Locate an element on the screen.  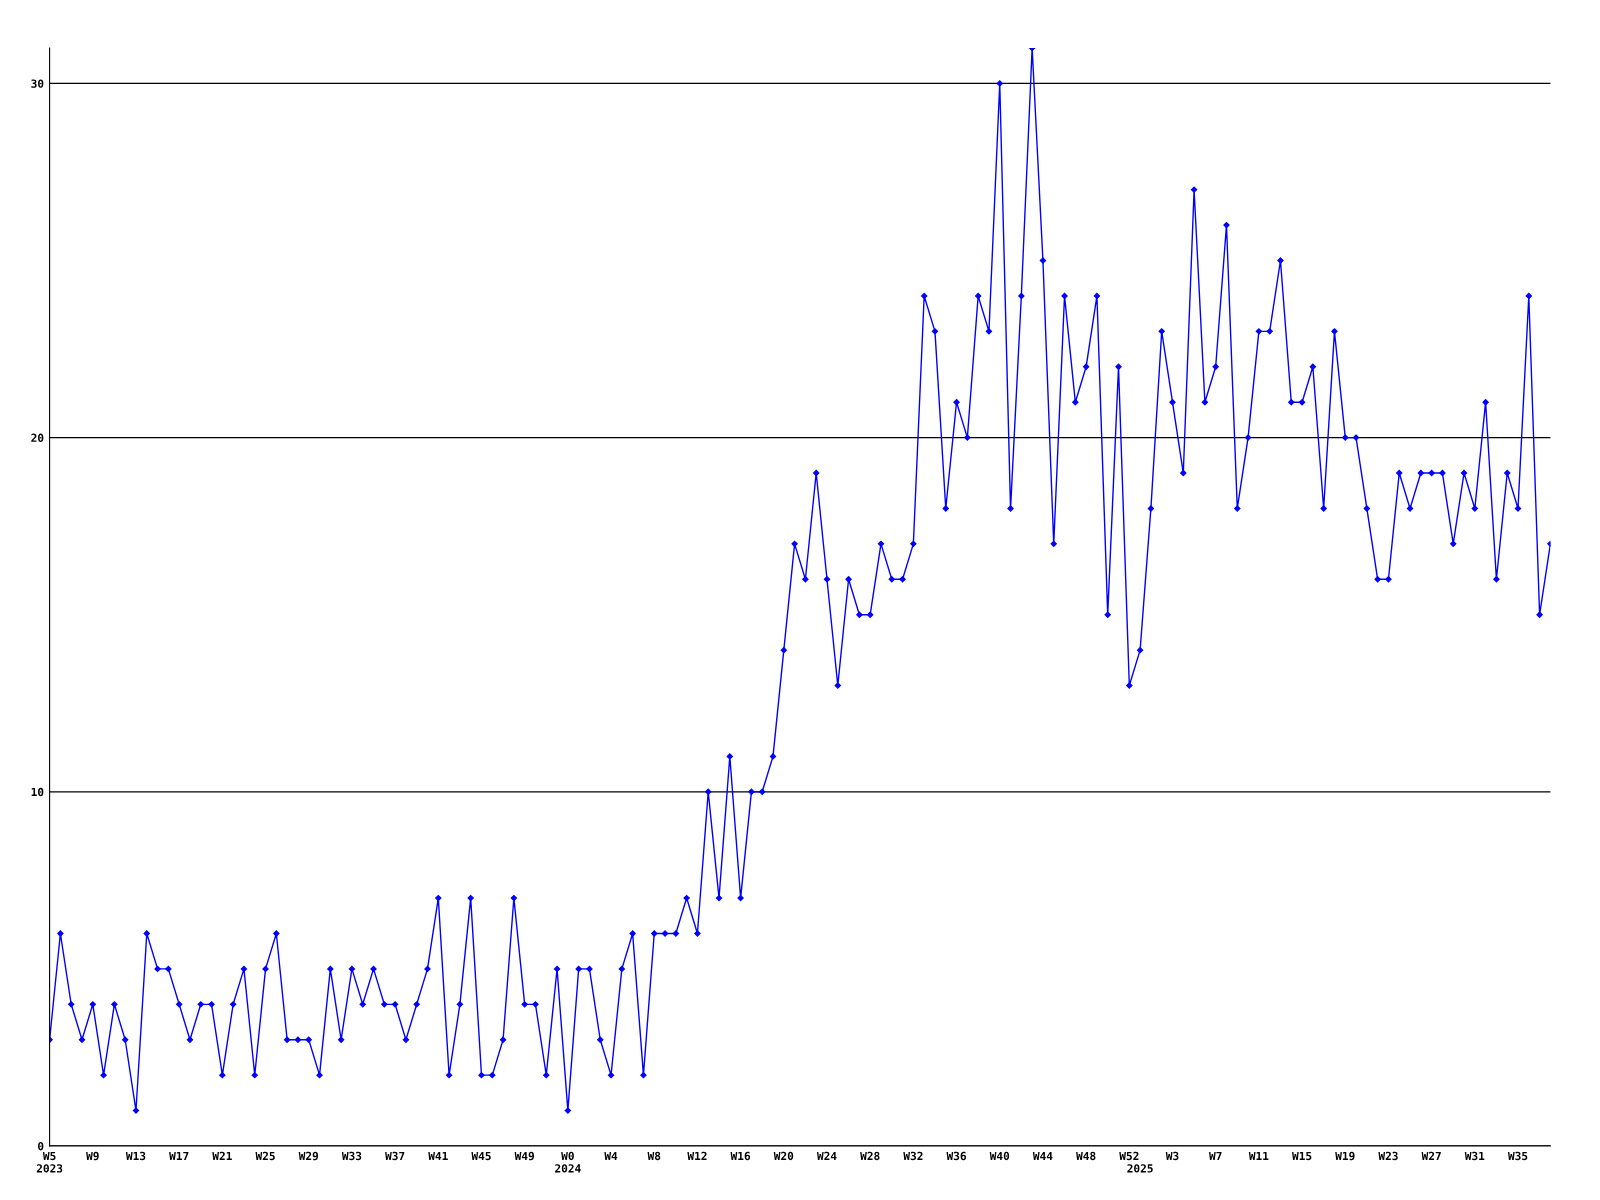
x-tick-label: W32 is located at coordinates (913, 1156).